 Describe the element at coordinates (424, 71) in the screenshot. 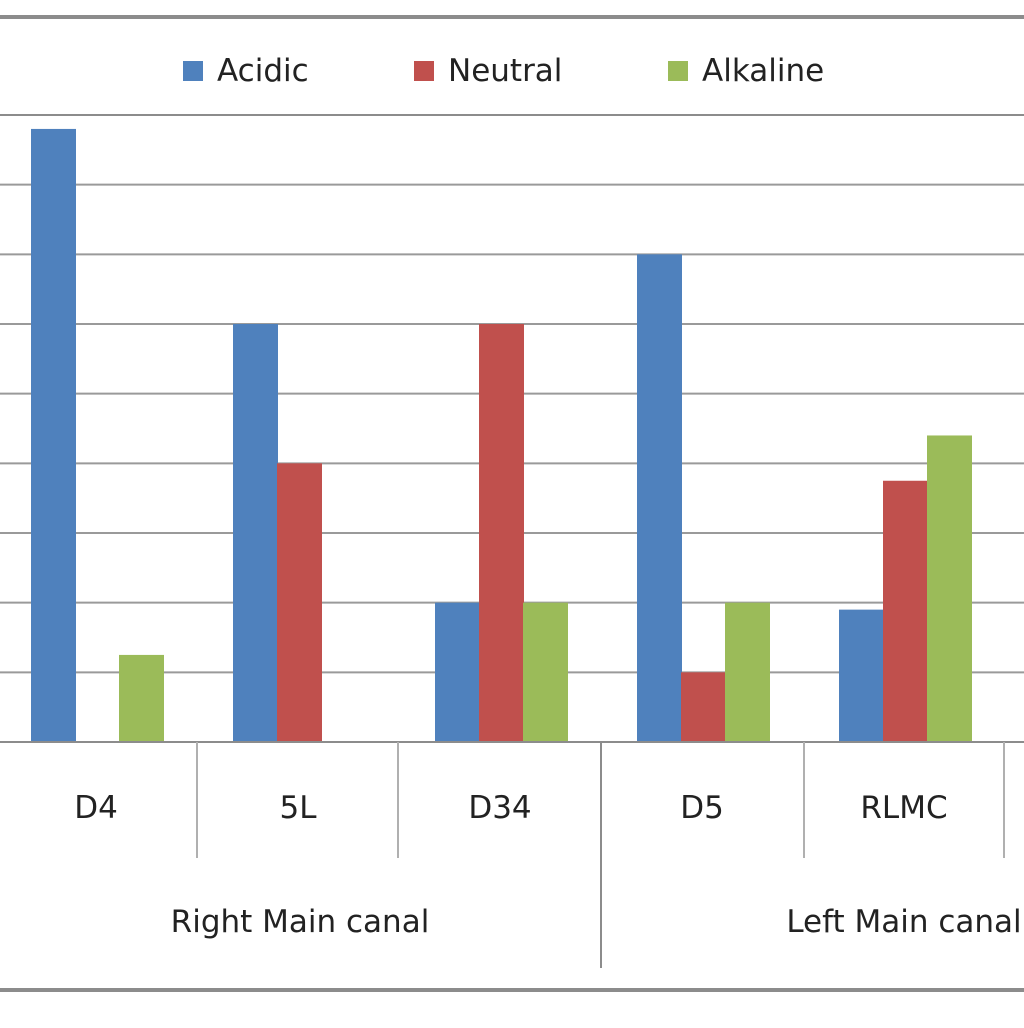

I see `legend-swatch-neutral` at that location.